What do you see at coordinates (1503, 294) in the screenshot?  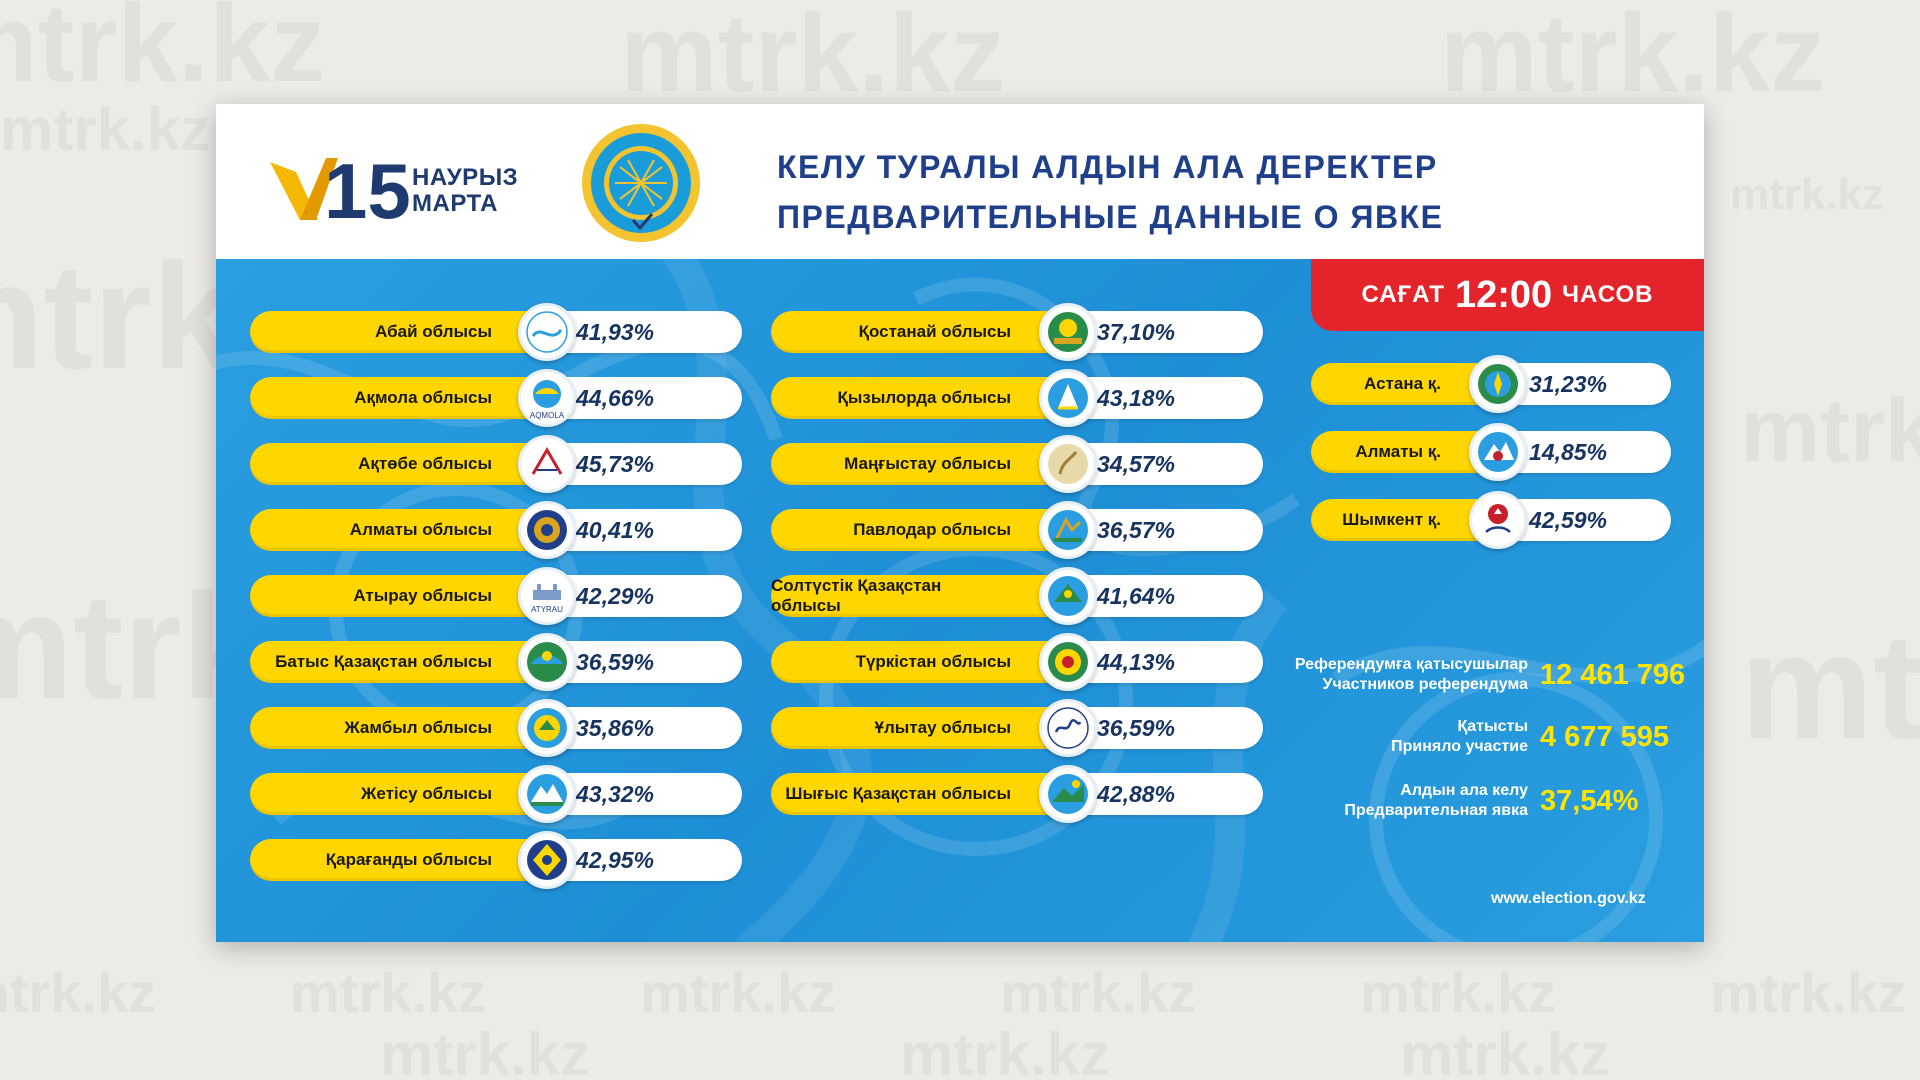 I see `time-clock: 12:00` at bounding box center [1503, 294].